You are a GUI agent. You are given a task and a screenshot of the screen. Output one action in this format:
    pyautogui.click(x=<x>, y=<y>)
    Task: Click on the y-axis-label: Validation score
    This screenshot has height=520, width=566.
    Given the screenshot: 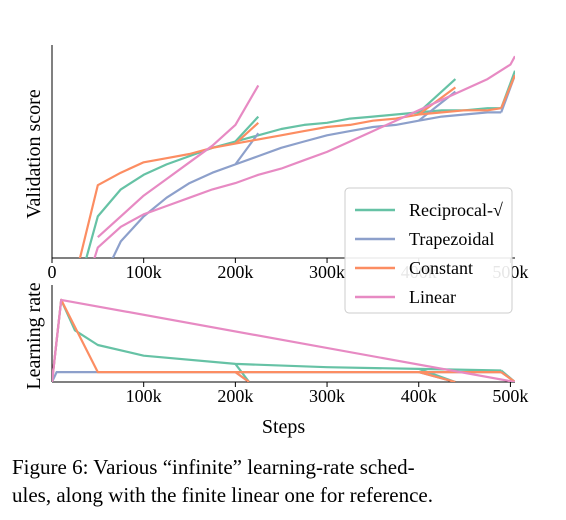 What is the action you would take?
    pyautogui.click(x=34, y=154)
    